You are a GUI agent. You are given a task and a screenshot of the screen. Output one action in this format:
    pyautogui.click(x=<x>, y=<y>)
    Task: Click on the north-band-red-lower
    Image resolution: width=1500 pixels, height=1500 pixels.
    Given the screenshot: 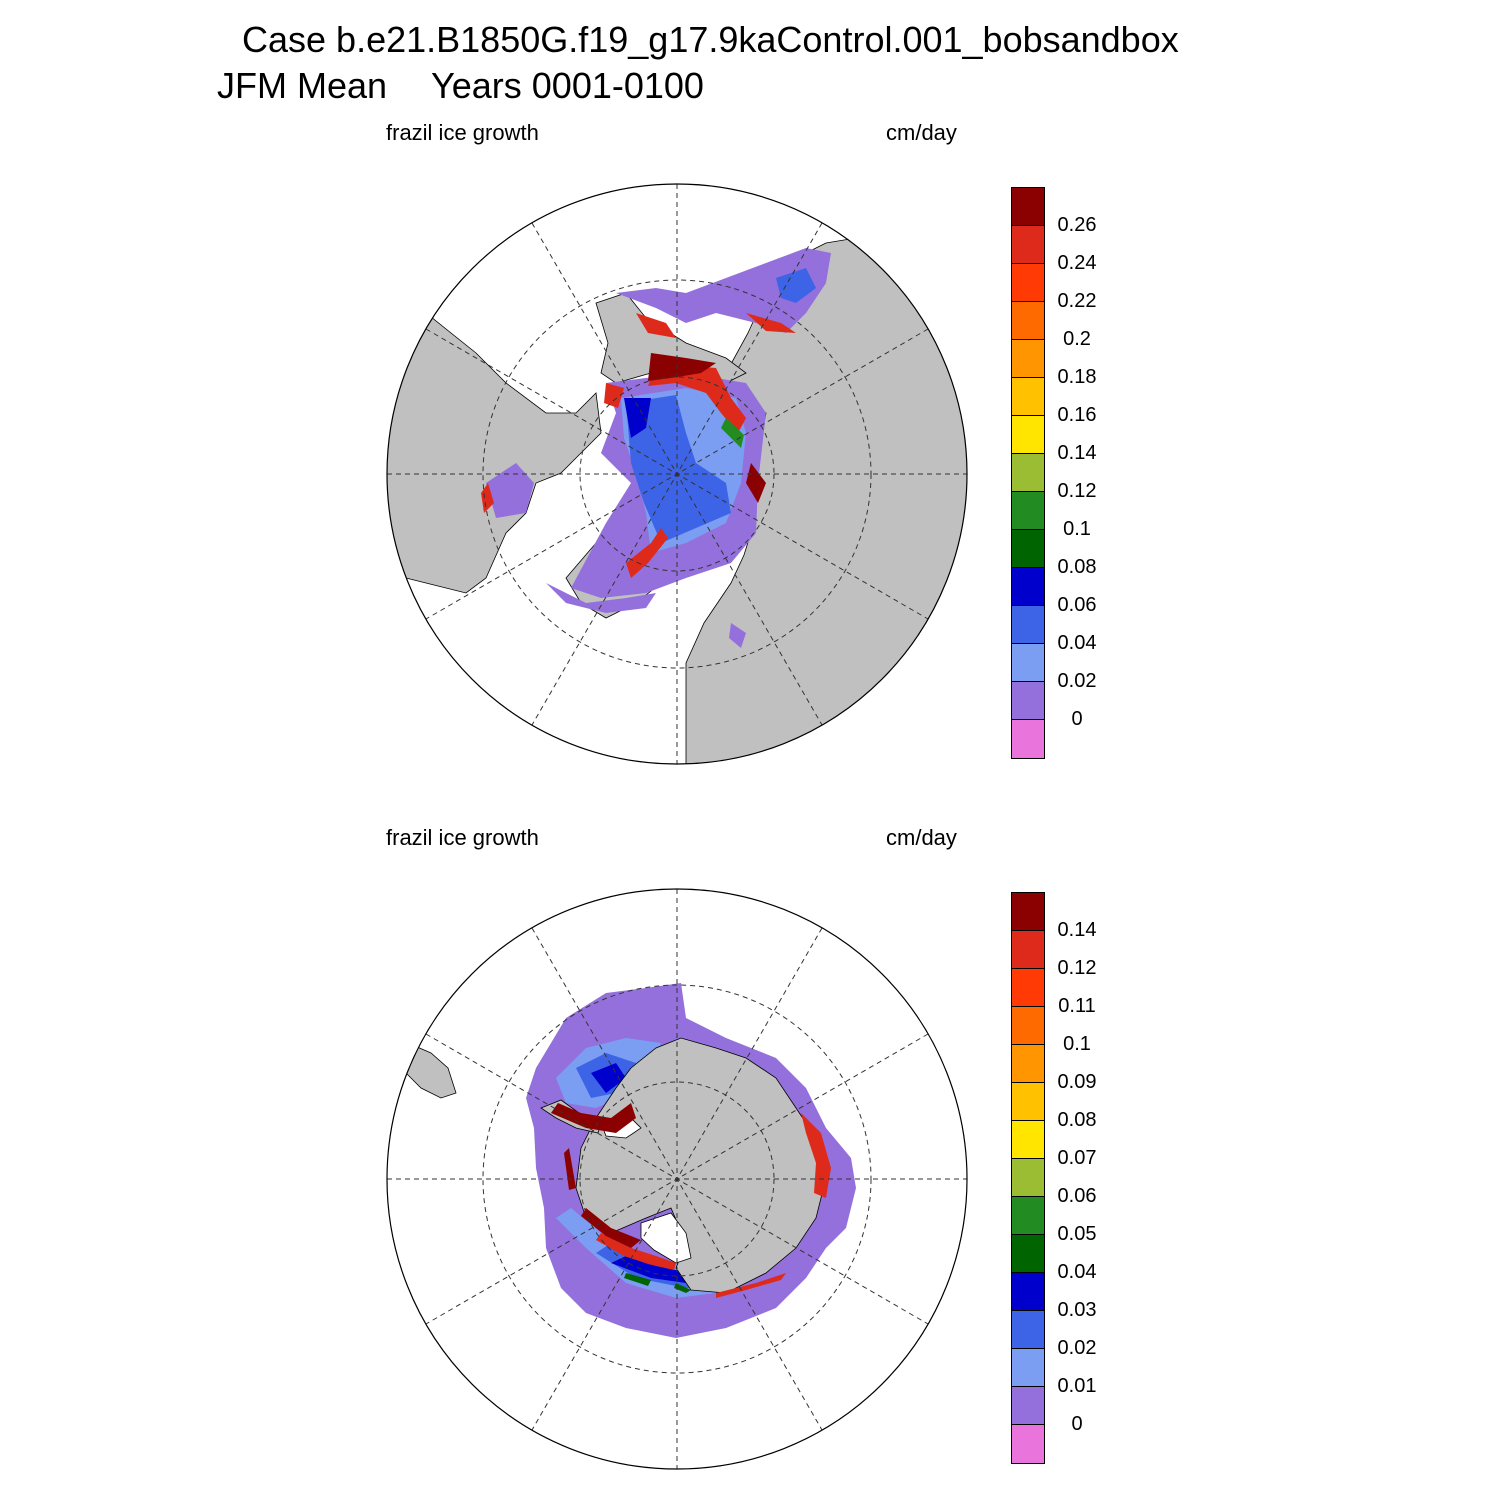 What is the action you would take?
    pyautogui.click(x=647, y=553)
    